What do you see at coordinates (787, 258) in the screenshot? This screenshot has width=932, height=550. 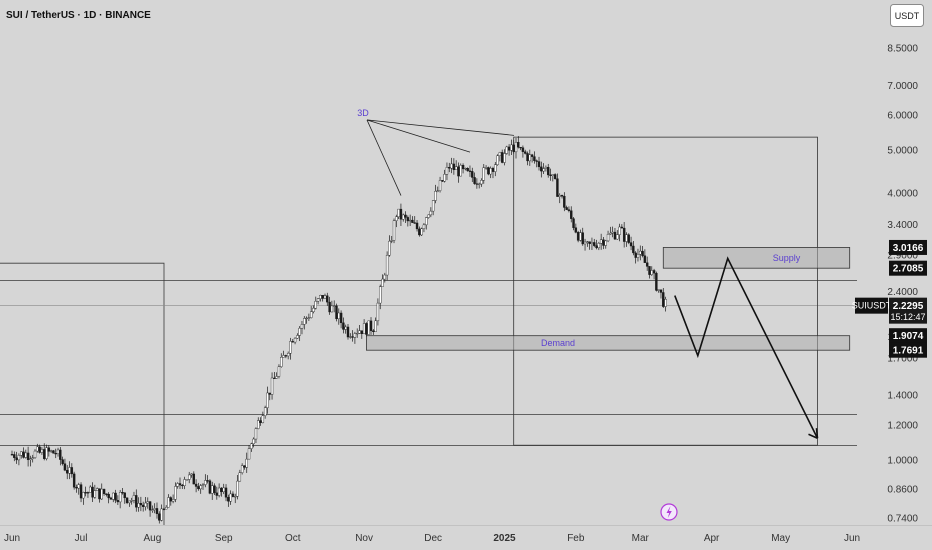 I see `supply-zone-label: Supply` at bounding box center [787, 258].